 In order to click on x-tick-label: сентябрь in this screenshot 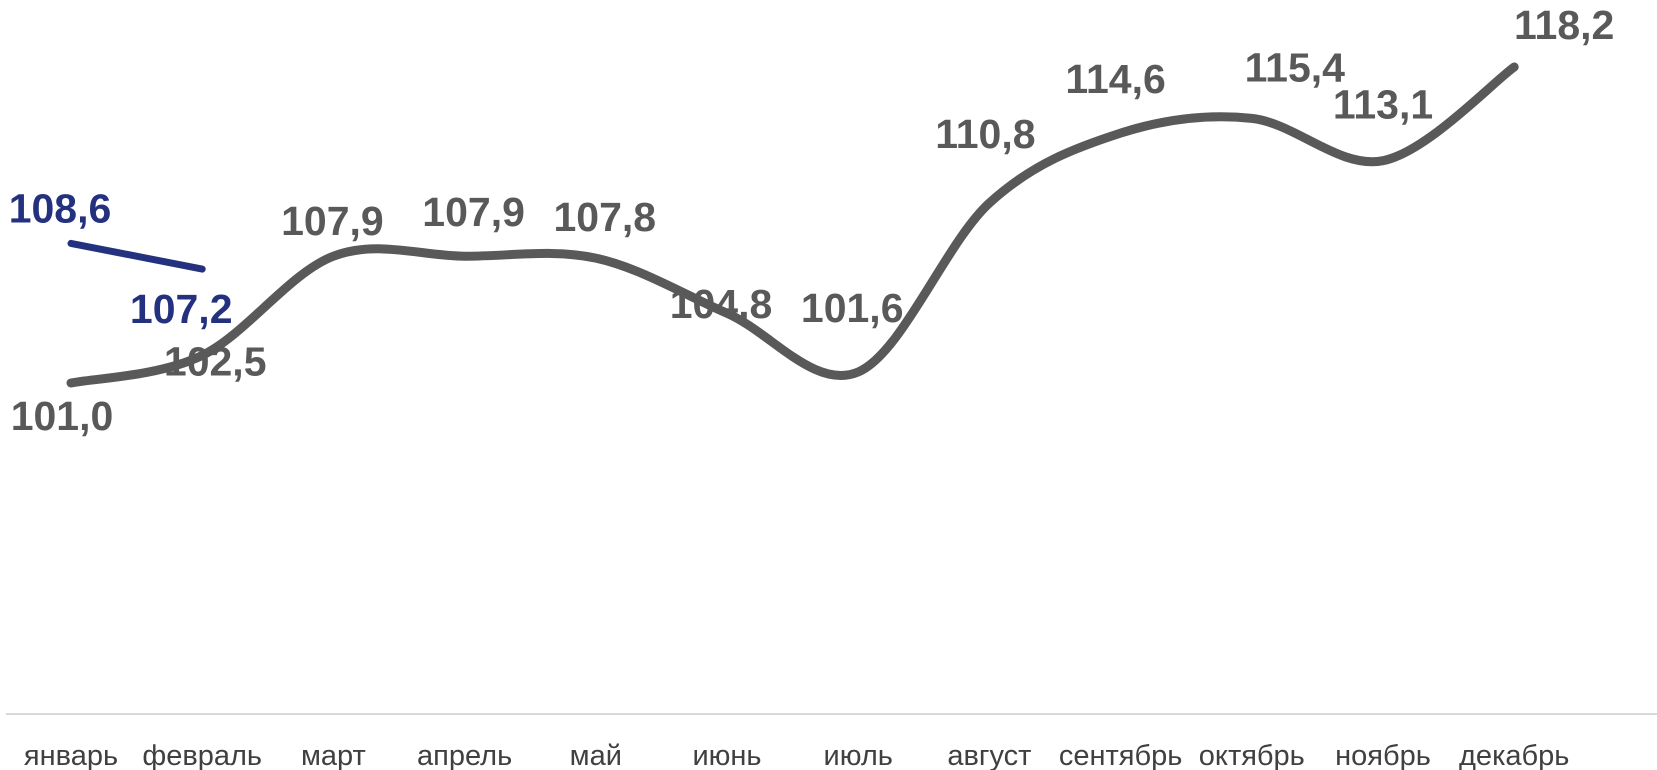, I will do `click(1120, 755)`.